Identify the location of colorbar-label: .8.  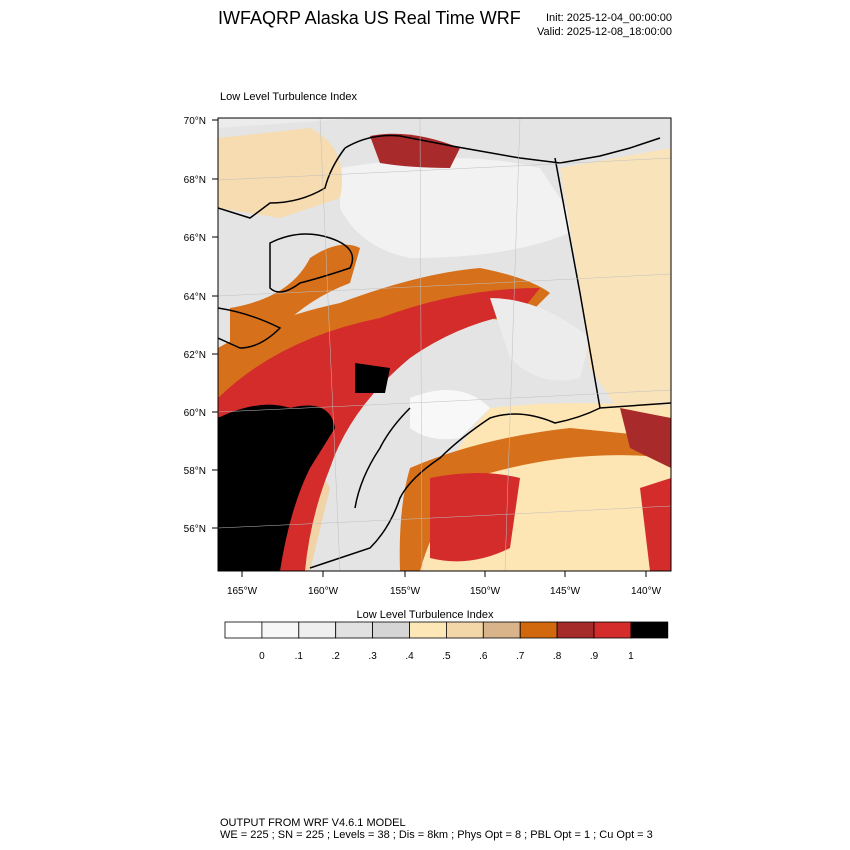
(557, 656).